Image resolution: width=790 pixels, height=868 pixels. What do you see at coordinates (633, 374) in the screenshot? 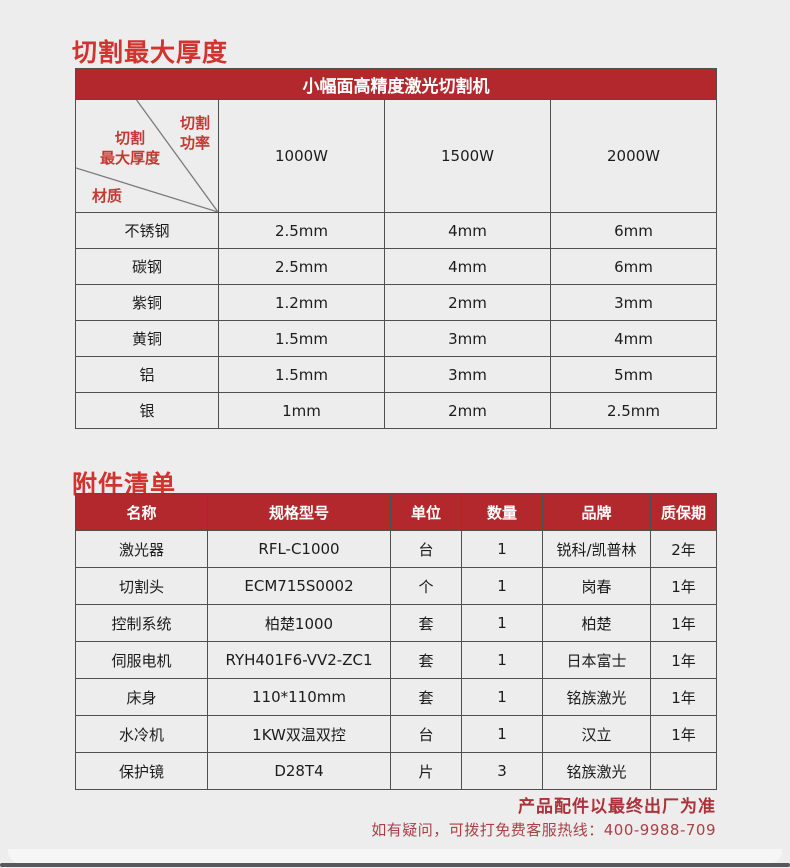
I see `thickness-cell: 5mm` at bounding box center [633, 374].